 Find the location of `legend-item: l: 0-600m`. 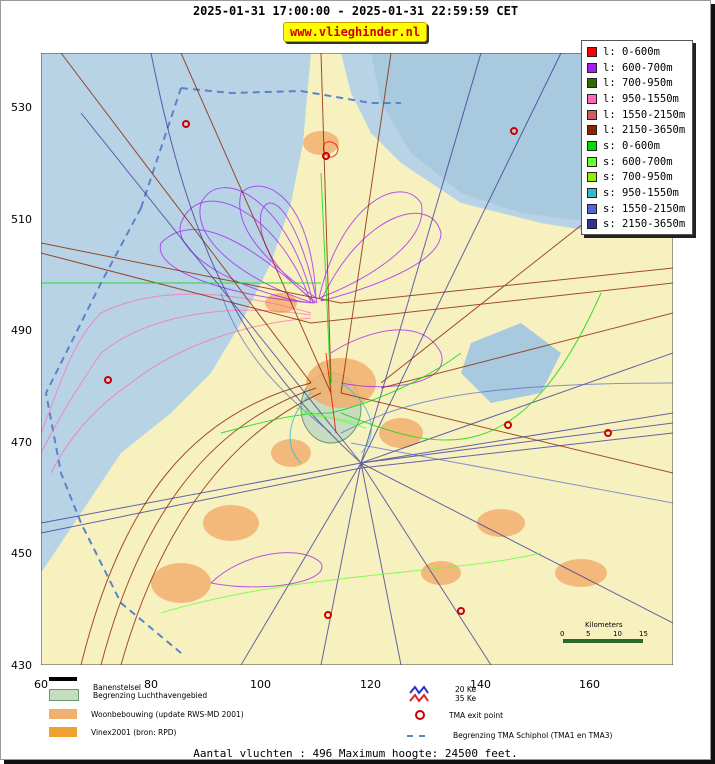

legend-item: l: 0-600m is located at coordinates (637, 52).